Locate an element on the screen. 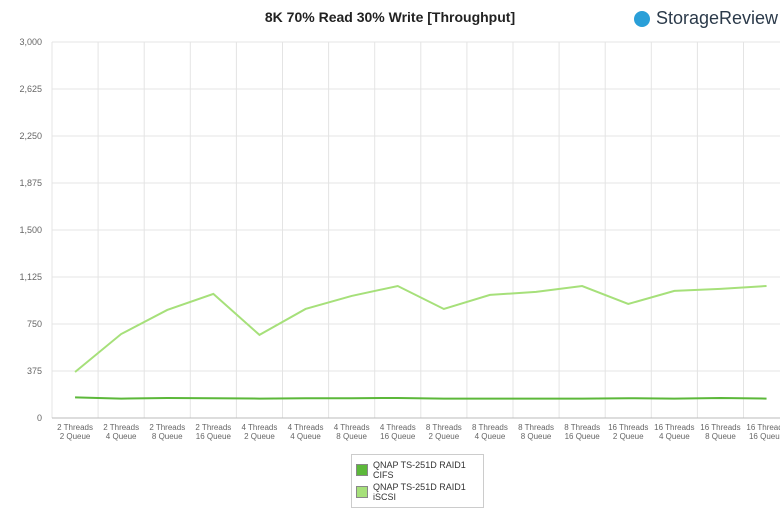  legend-label: QNAP TS-251D RAID1 iSCSI is located at coordinates (419, 492).